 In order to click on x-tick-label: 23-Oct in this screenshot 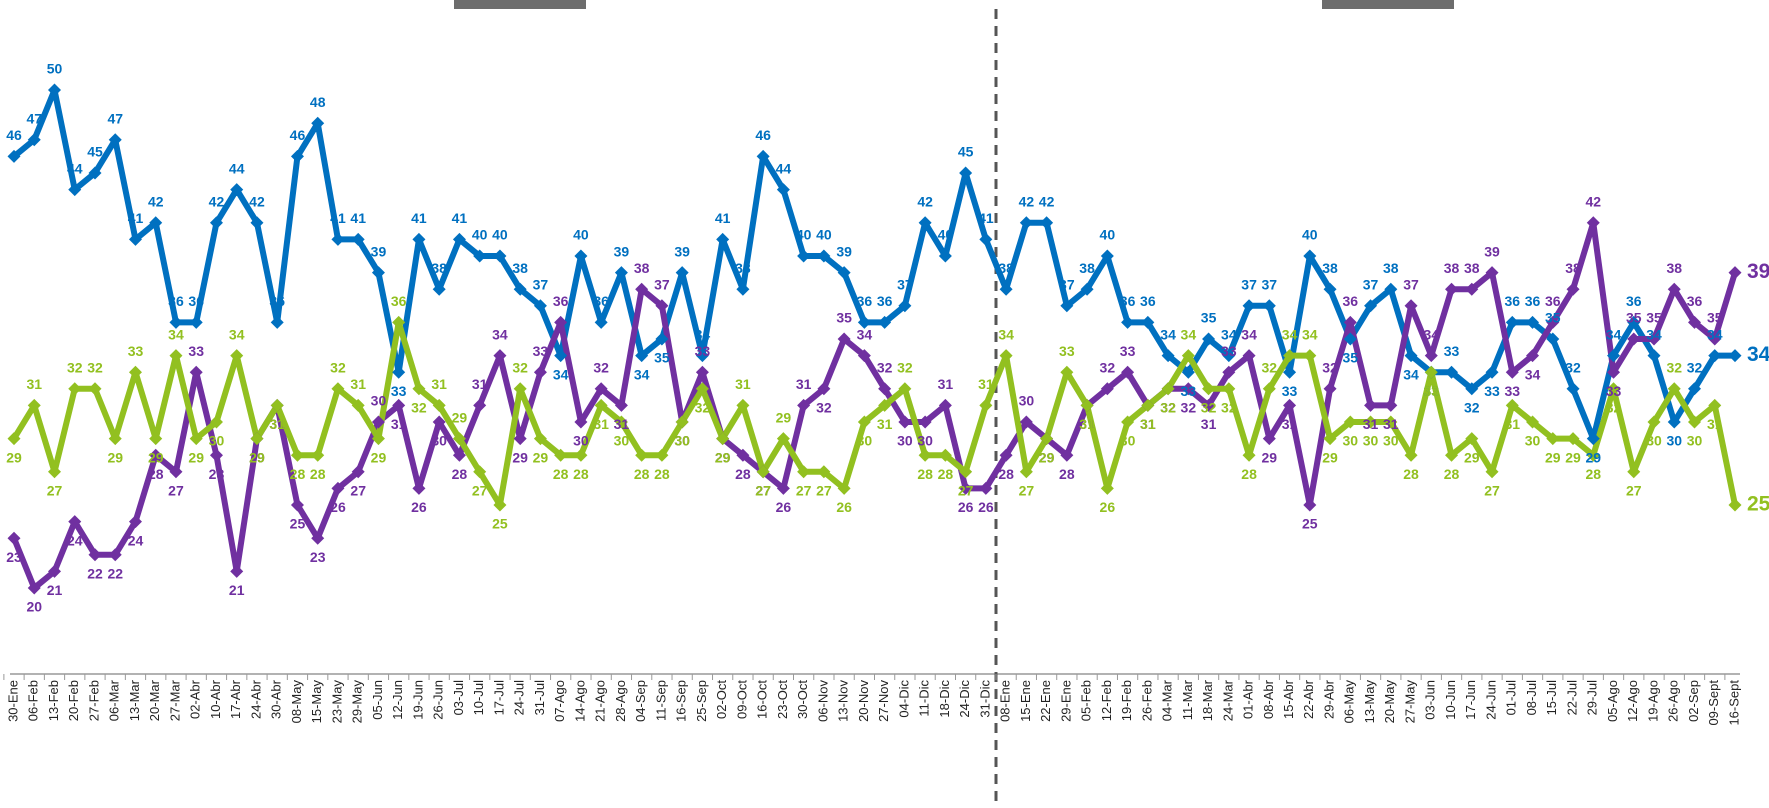, I will do `click(782, 699)`.